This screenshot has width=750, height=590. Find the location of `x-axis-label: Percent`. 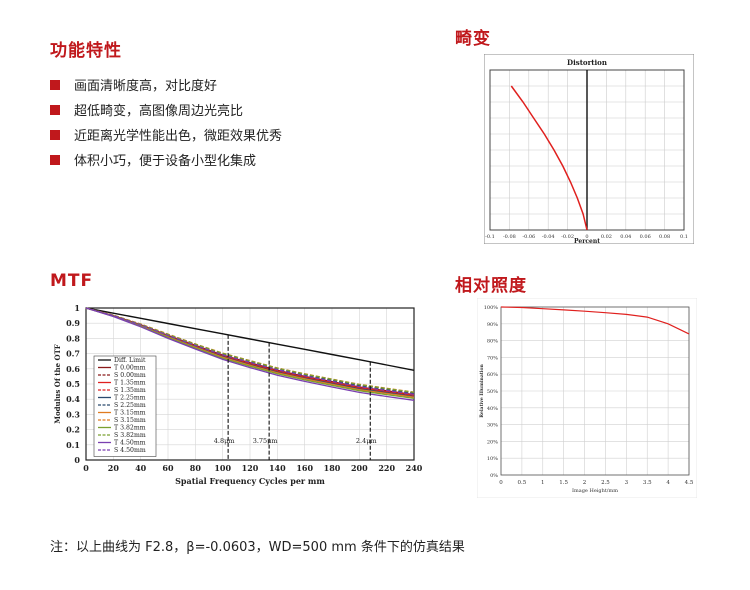

x-axis-label: Percent is located at coordinates (587, 241).